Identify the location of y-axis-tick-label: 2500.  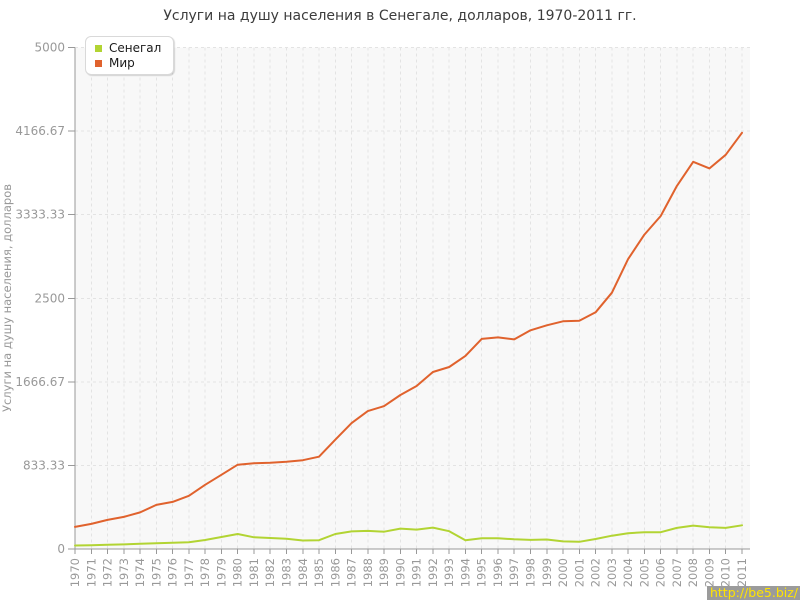
(49, 298).